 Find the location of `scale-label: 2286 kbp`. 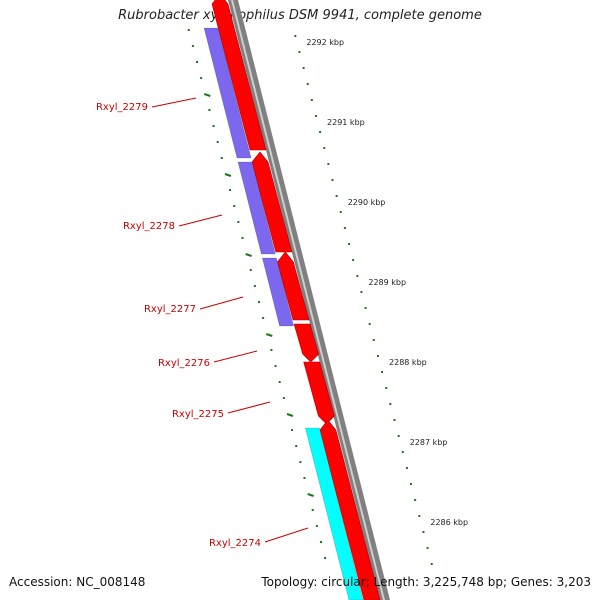

scale-label: 2286 kbp is located at coordinates (449, 522).